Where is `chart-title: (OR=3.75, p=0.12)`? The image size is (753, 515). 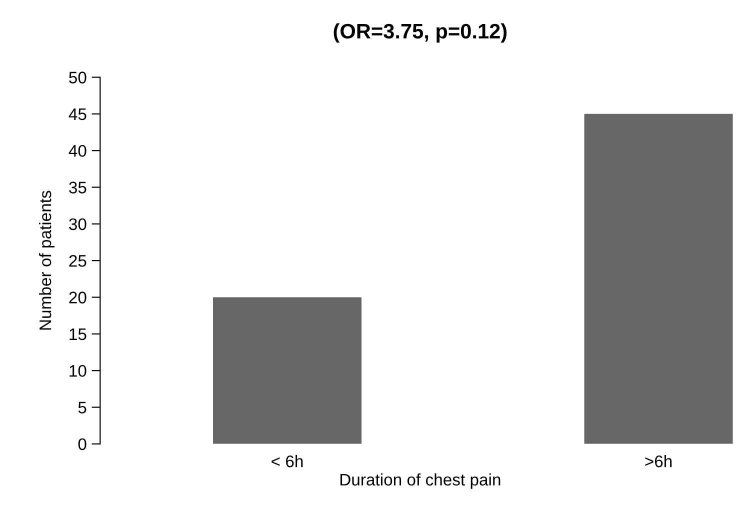
chart-title: (OR=3.75, p=0.12) is located at coordinates (420, 33).